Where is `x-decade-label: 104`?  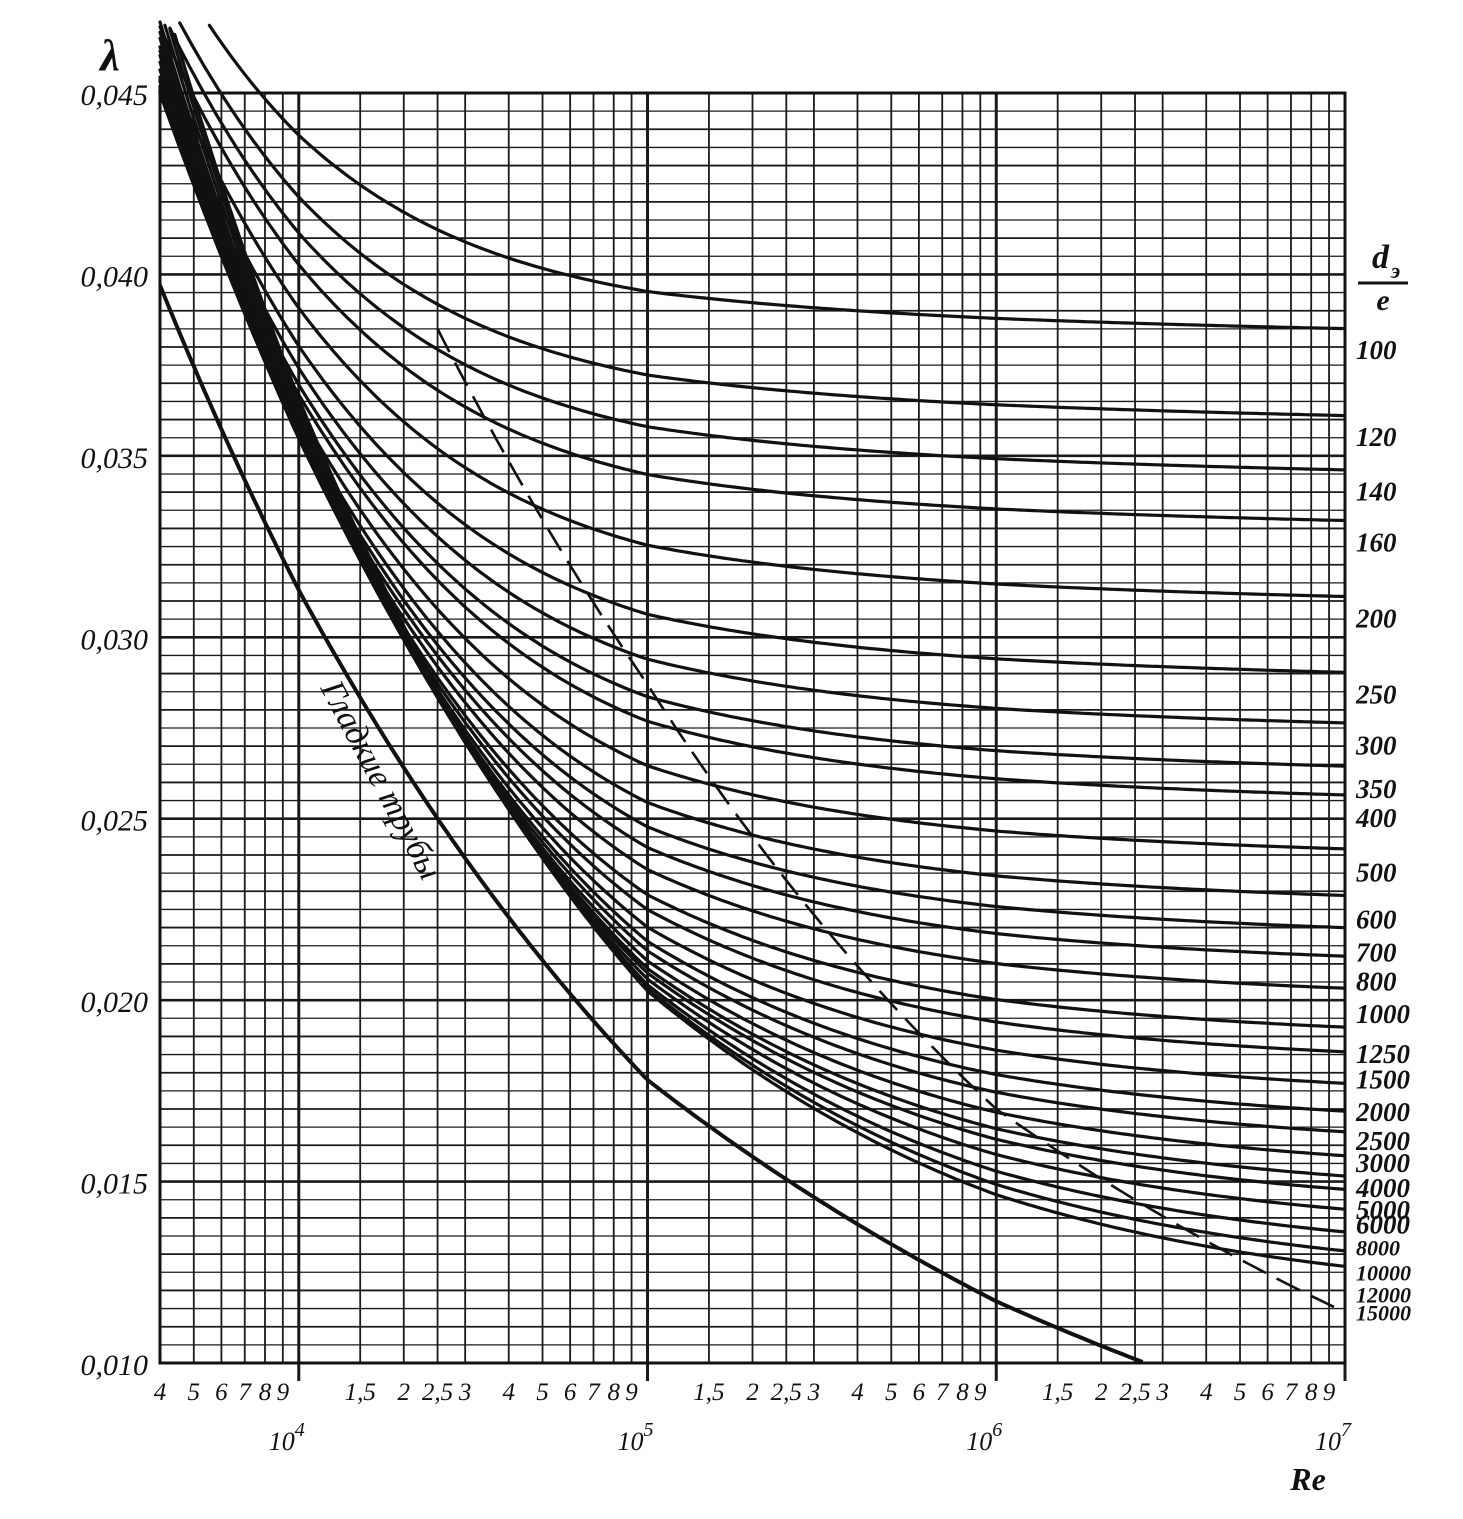
x-decade-label: 104 is located at coordinates (287, 1437).